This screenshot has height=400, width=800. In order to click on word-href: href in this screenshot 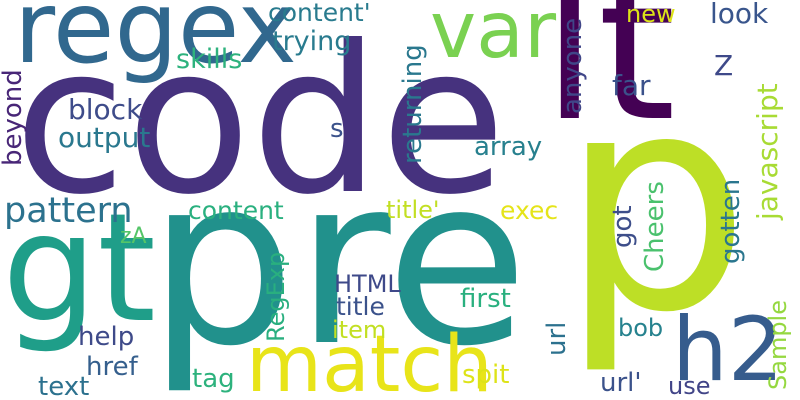, I will do `click(112, 367)`.